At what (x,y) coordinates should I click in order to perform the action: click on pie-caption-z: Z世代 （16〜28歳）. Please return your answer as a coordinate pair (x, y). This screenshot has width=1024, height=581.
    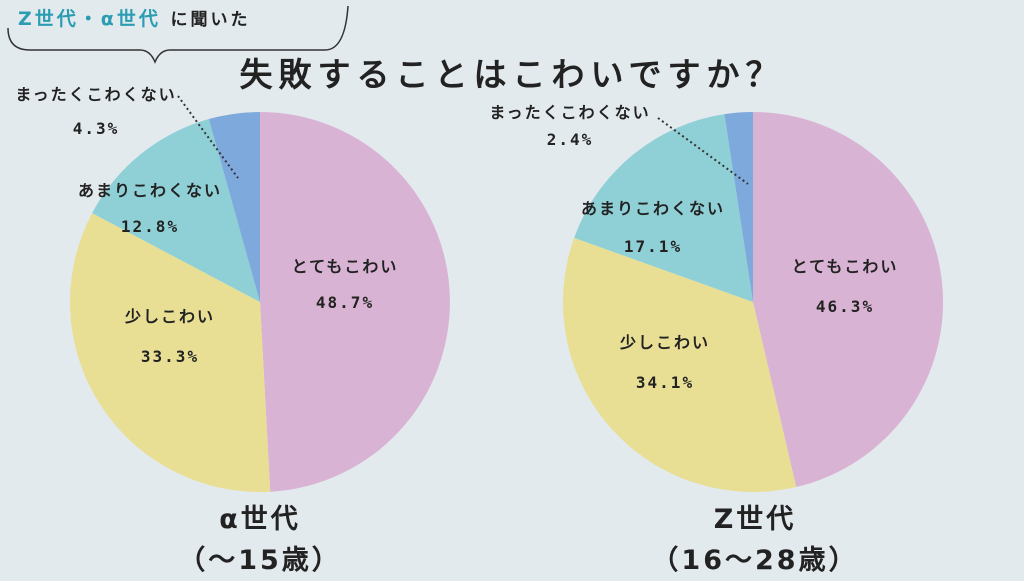
    Looking at the image, I should click on (755, 540).